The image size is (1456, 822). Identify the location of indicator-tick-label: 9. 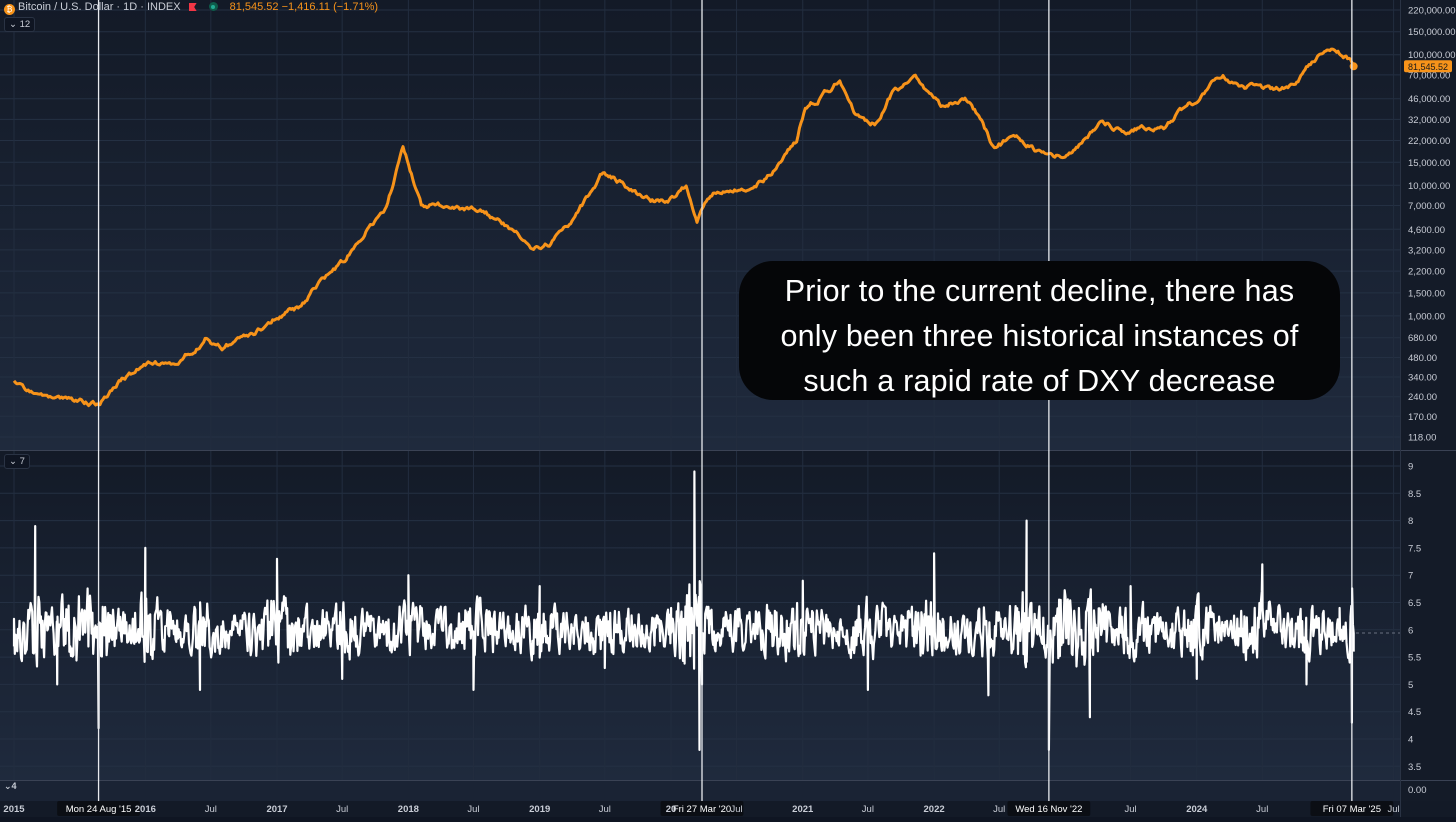
(1410, 467).